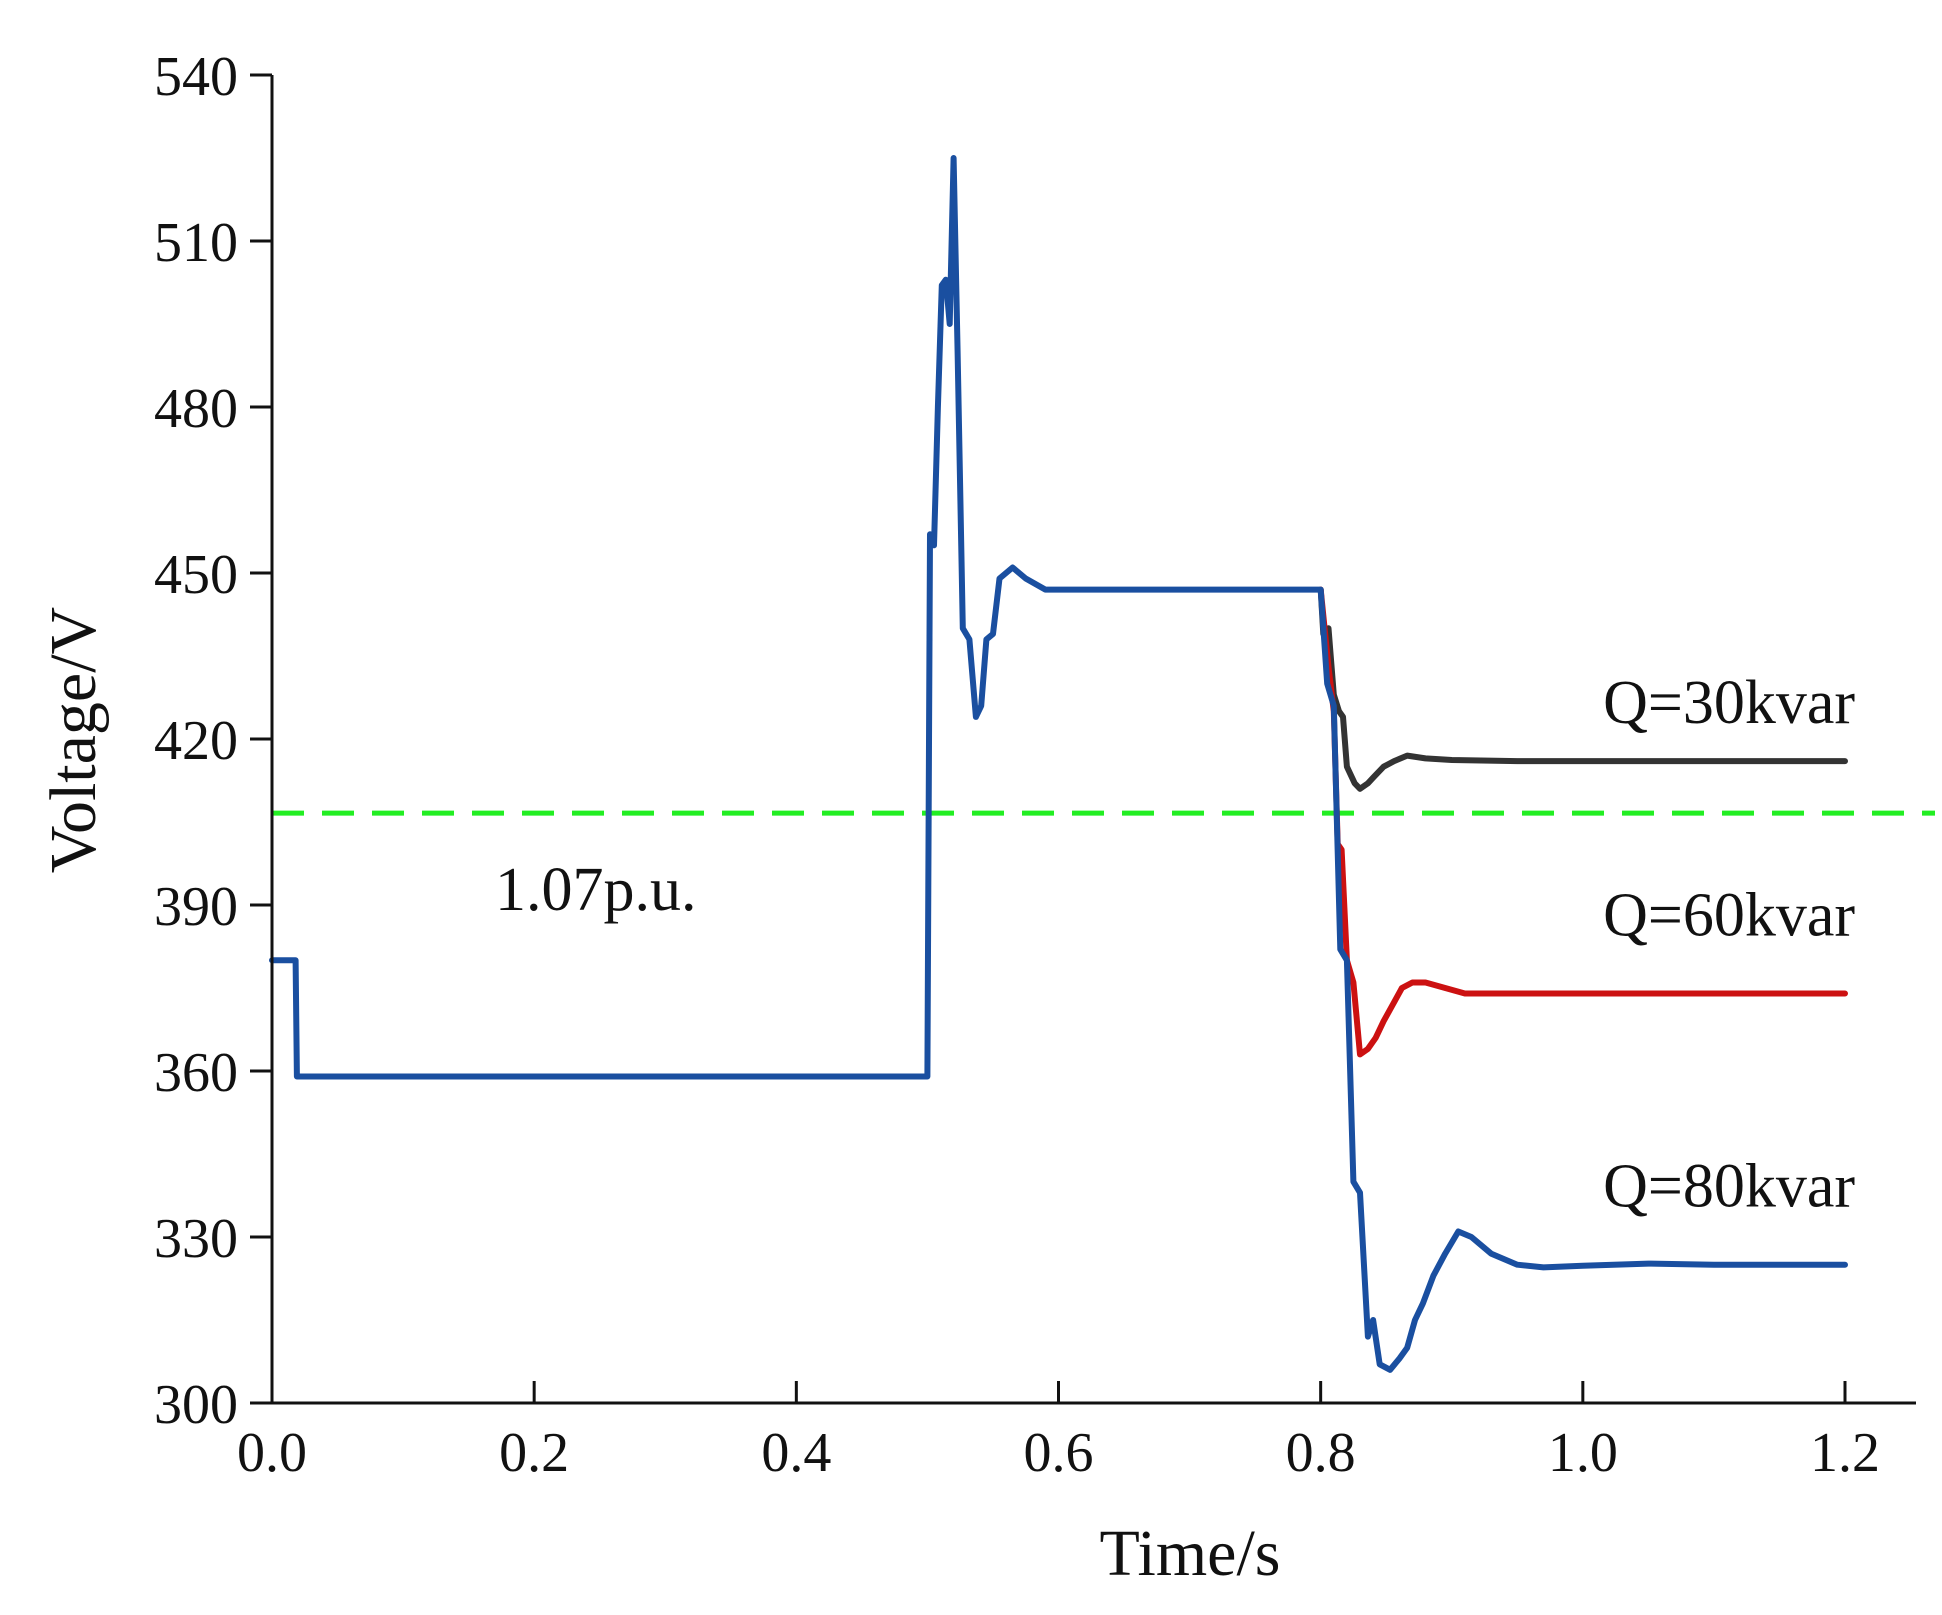  Describe the element at coordinates (534, 1453) in the screenshot. I see `x-tick-label: 0.2` at that location.